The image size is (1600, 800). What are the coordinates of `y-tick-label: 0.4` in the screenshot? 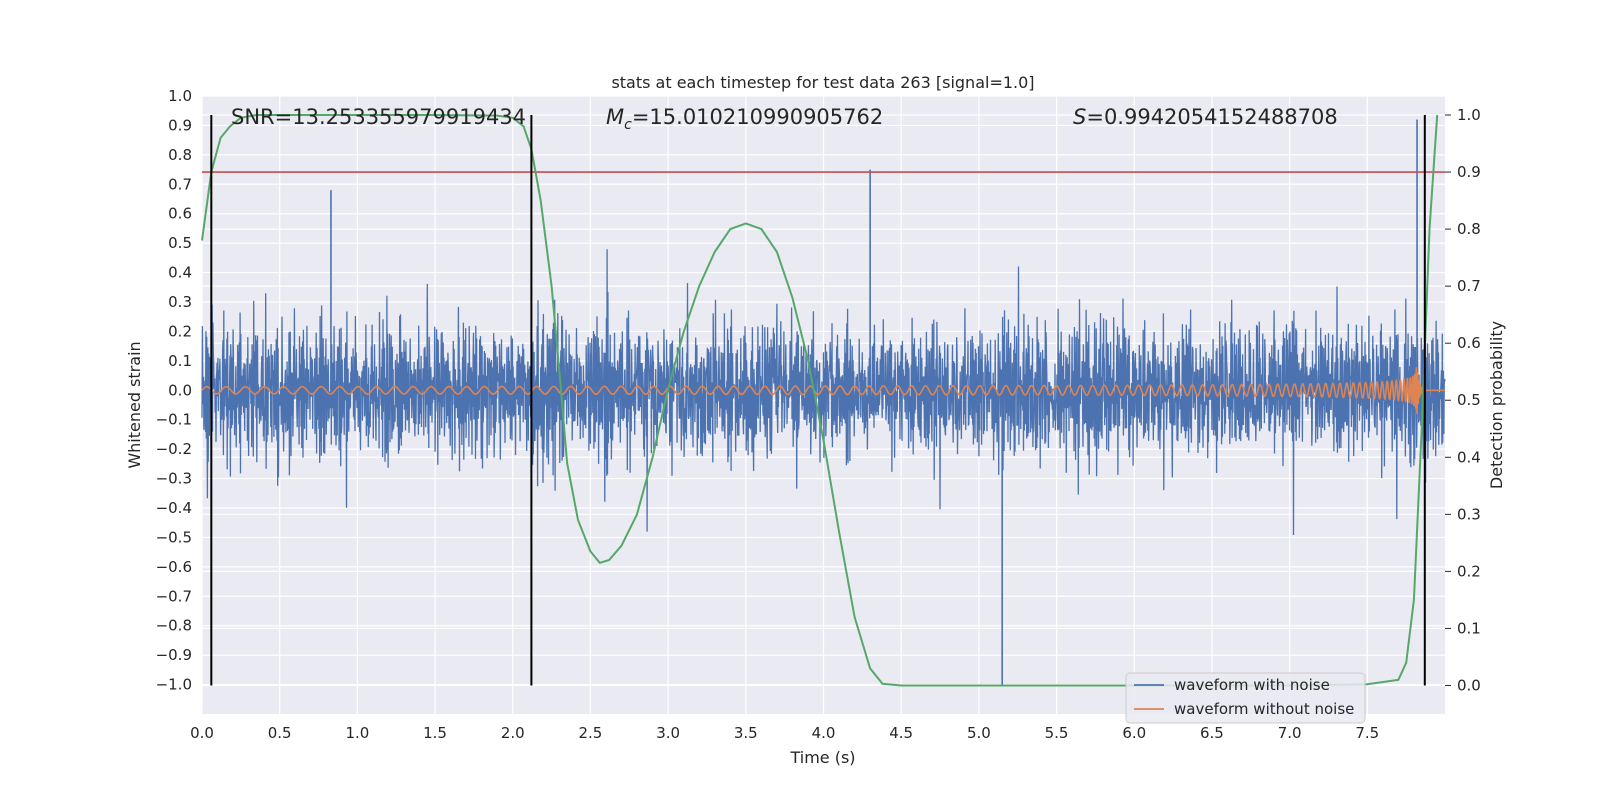 It's located at (180, 273).